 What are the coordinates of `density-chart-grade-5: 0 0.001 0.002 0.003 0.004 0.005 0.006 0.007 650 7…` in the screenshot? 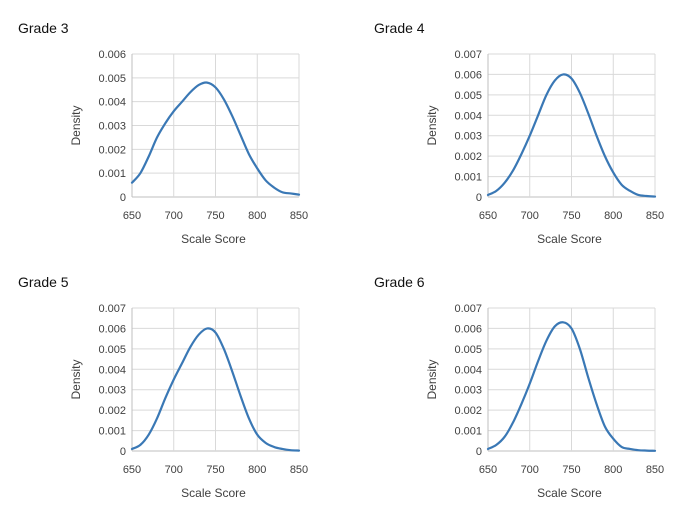 It's located at (188, 401).